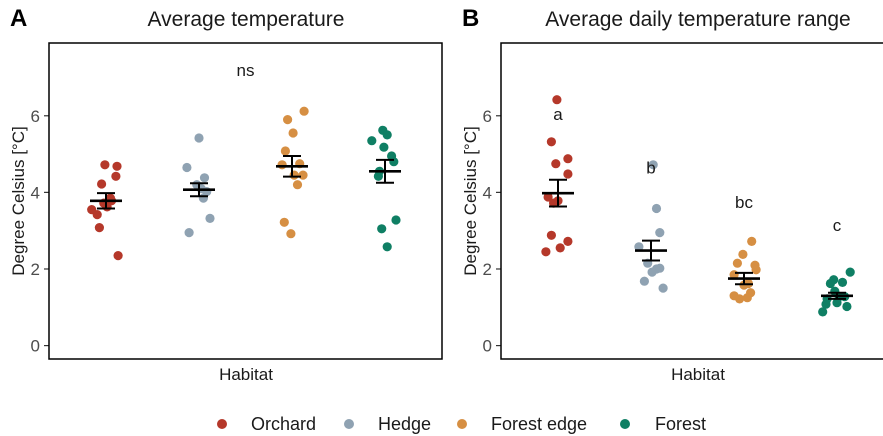 Image resolution: width=883 pixels, height=436 pixels. Describe the element at coordinates (283, 424) in the screenshot. I see `legend-label-orchard: Orchard` at that location.